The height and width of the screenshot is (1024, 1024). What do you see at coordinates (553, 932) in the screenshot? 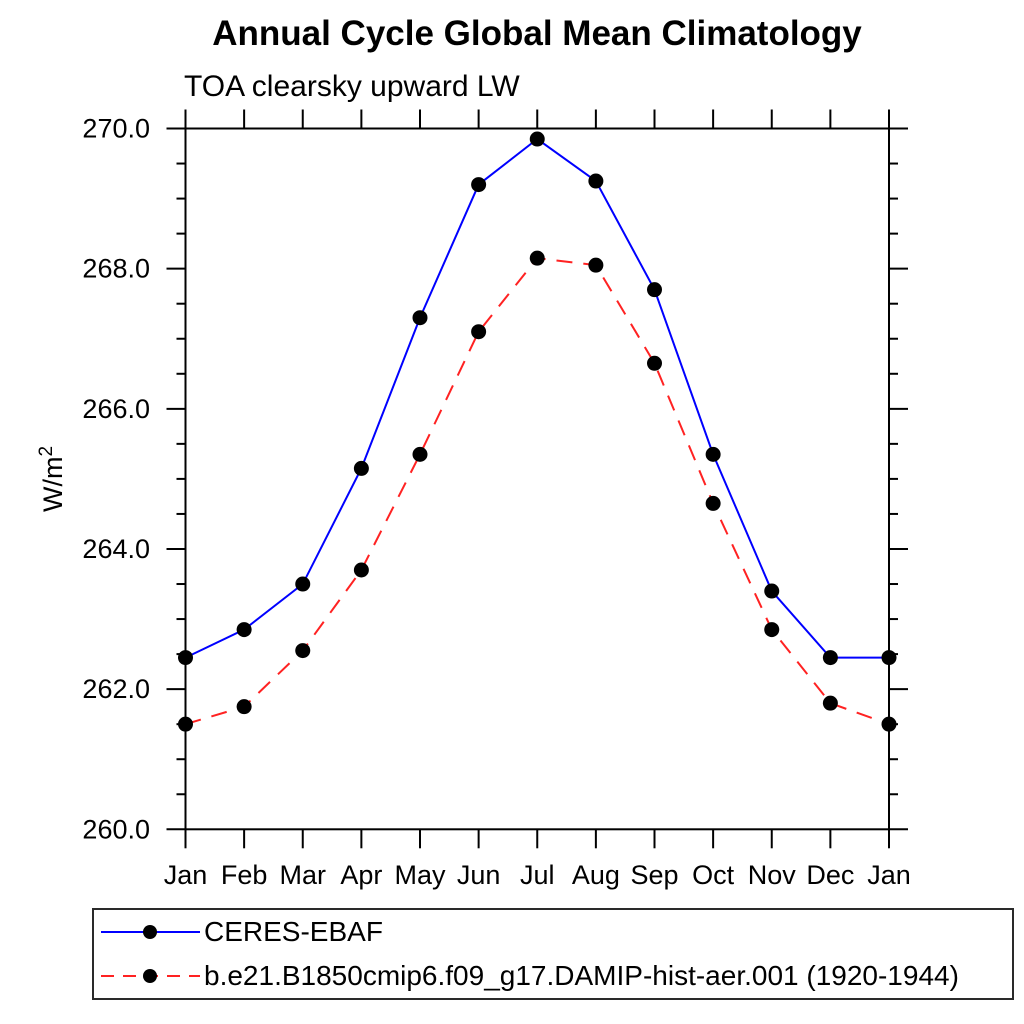
I see `legend-item-ceres: CERES-EBAF` at bounding box center [553, 932].